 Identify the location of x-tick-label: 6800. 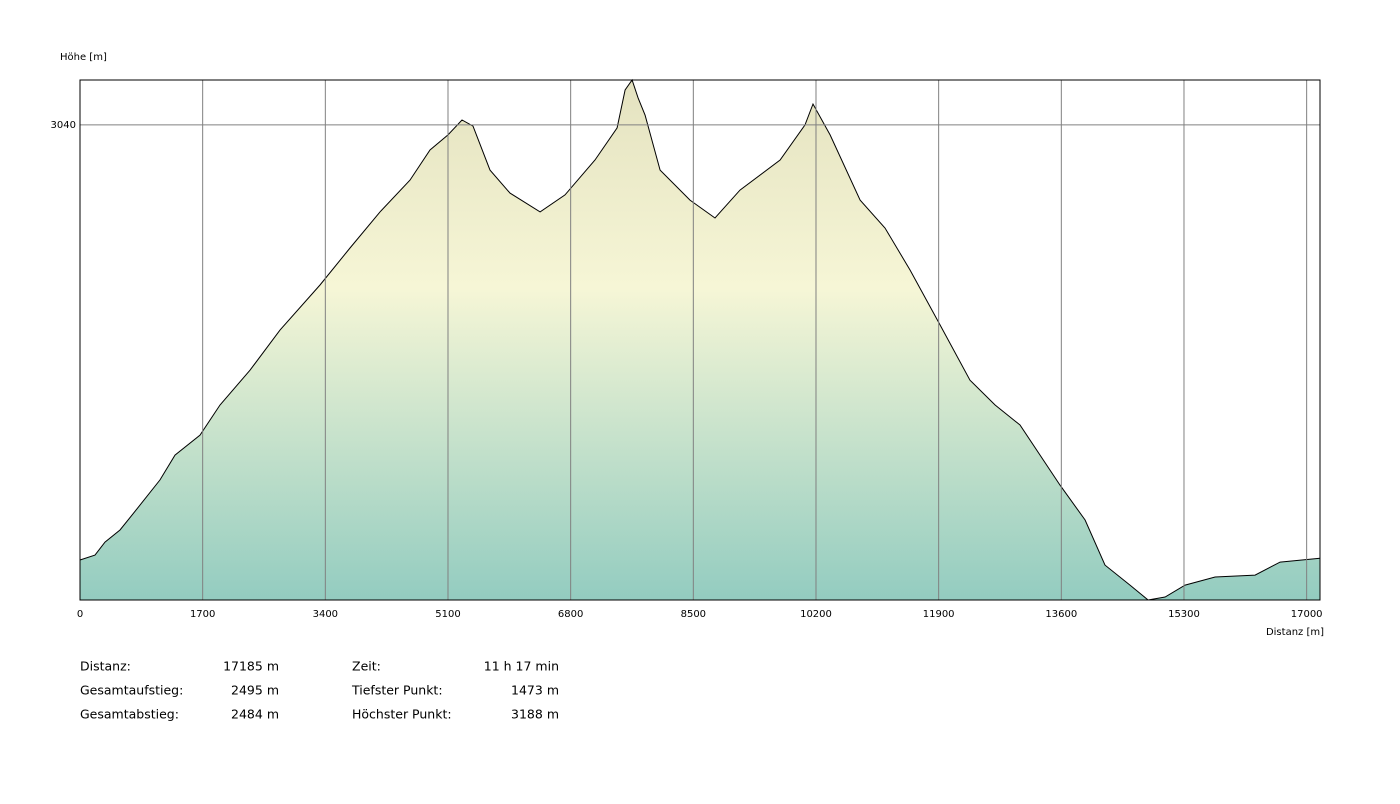
(570, 614).